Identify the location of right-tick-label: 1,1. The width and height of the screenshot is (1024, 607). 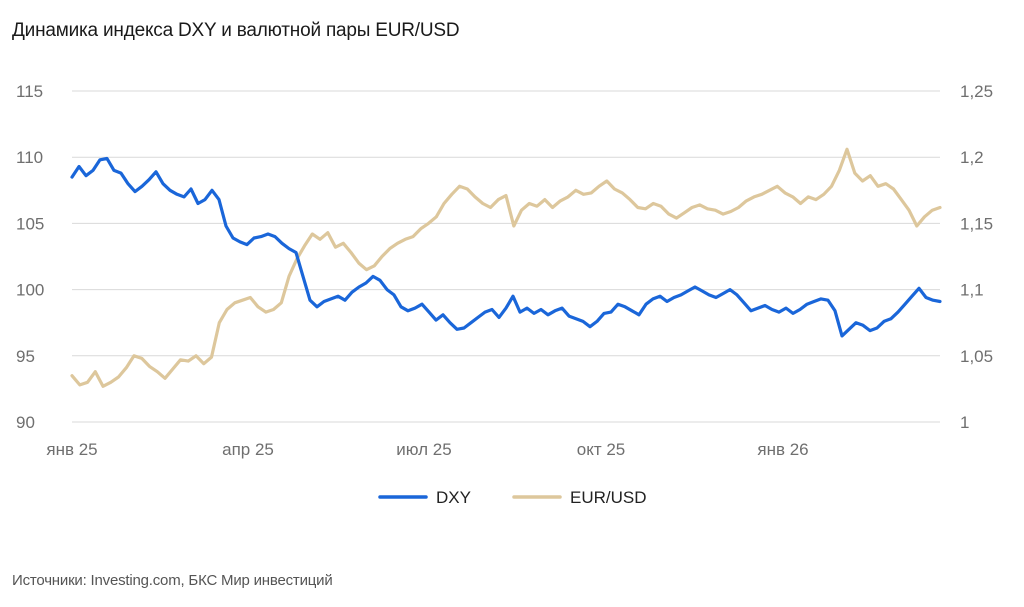
(972, 290).